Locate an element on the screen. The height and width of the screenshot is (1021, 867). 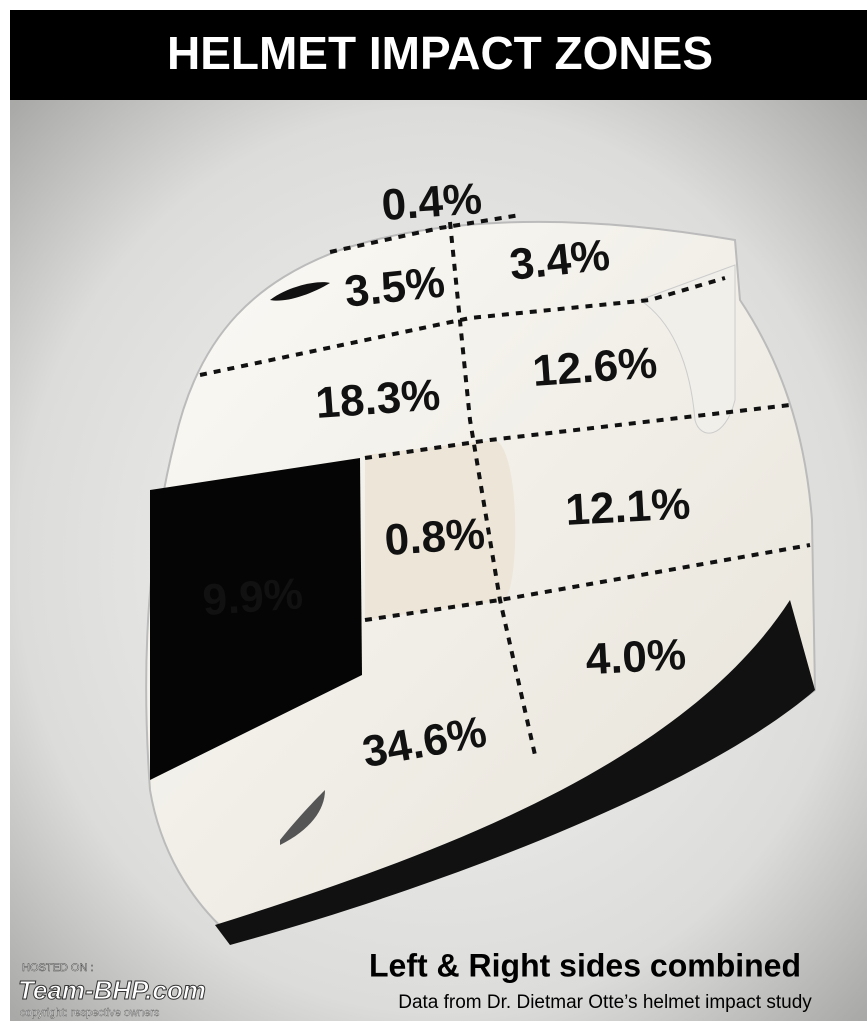
caption: Left & Right sides combined is located at coordinates (585, 965).